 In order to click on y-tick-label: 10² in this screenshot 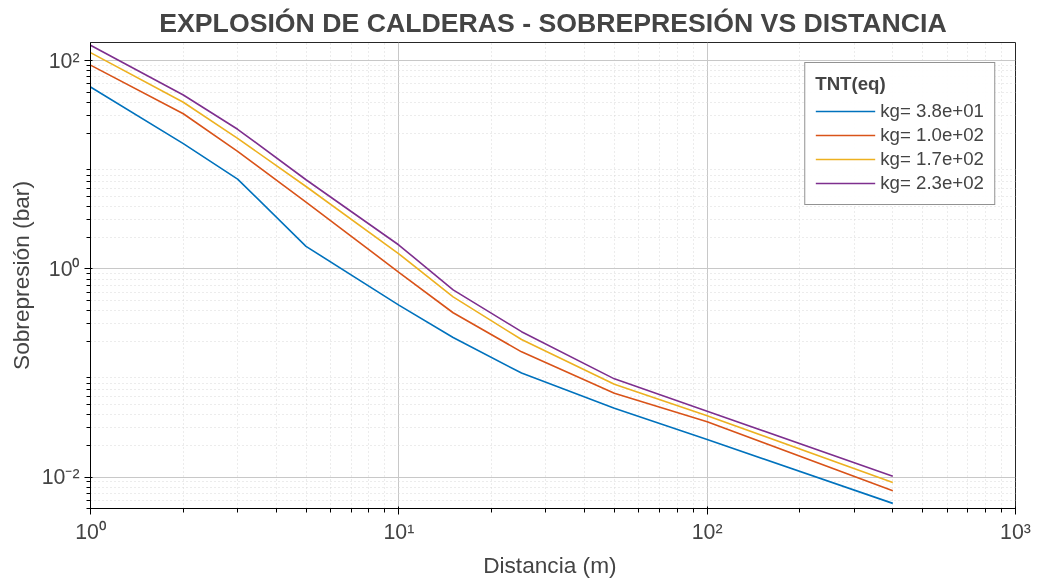, I will do `click(64, 60)`.